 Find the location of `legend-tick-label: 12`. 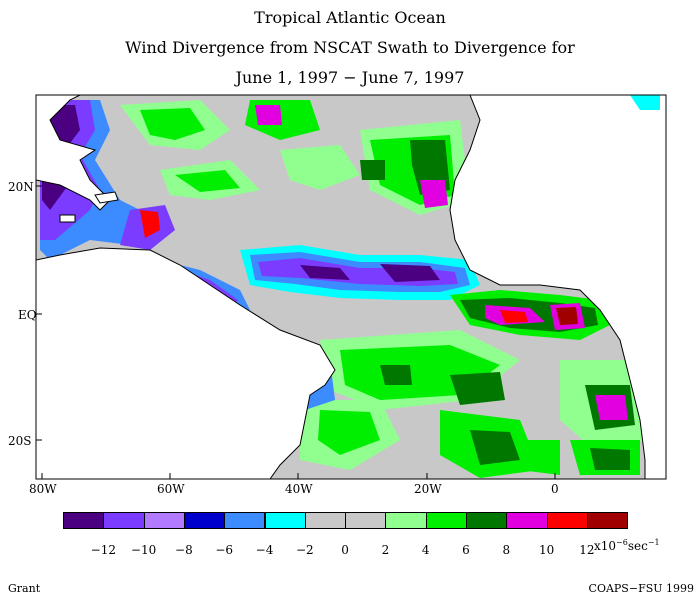

legend-tick-label: 12 is located at coordinates (587, 550).